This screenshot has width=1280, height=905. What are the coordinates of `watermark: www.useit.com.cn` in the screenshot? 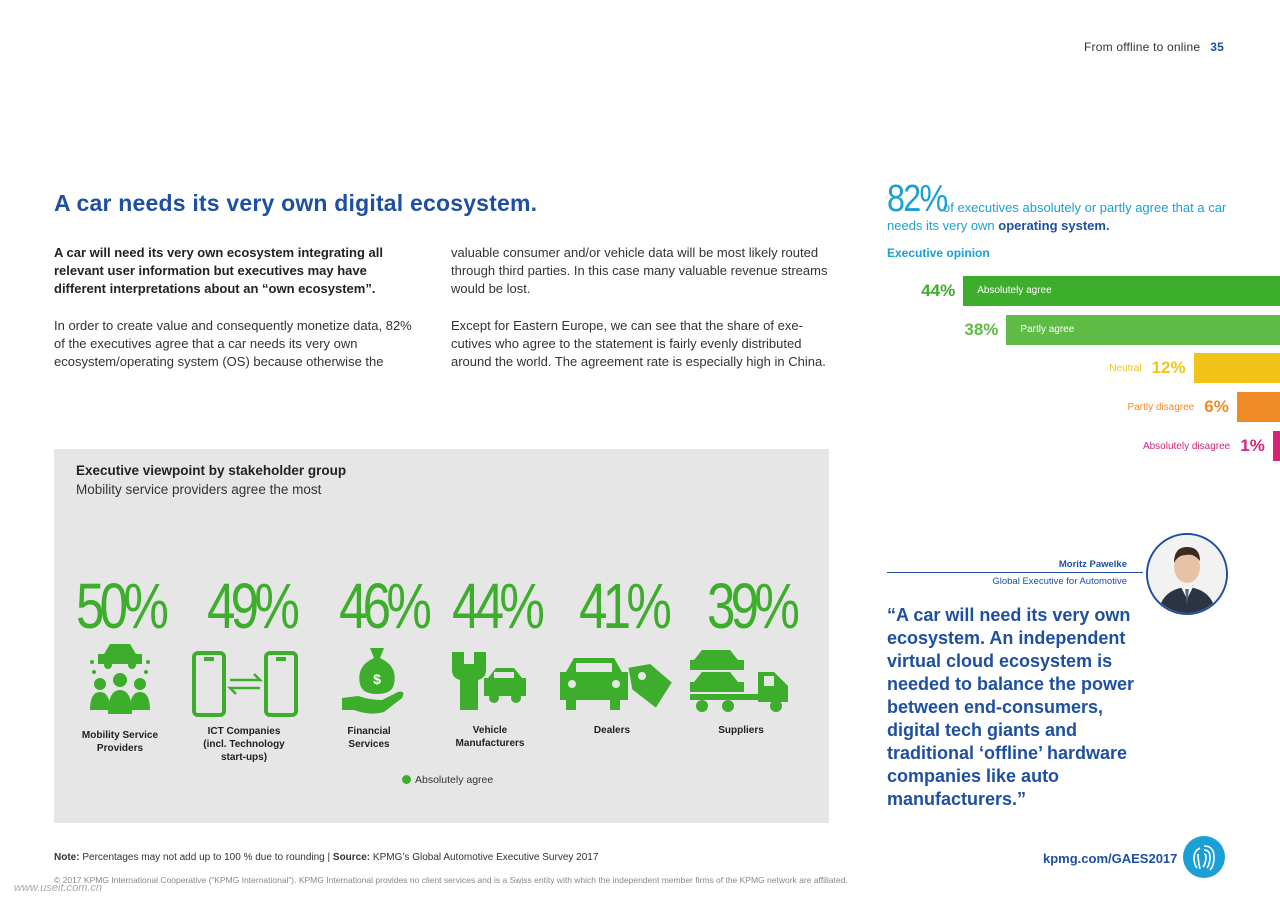 It's located at (58, 888).